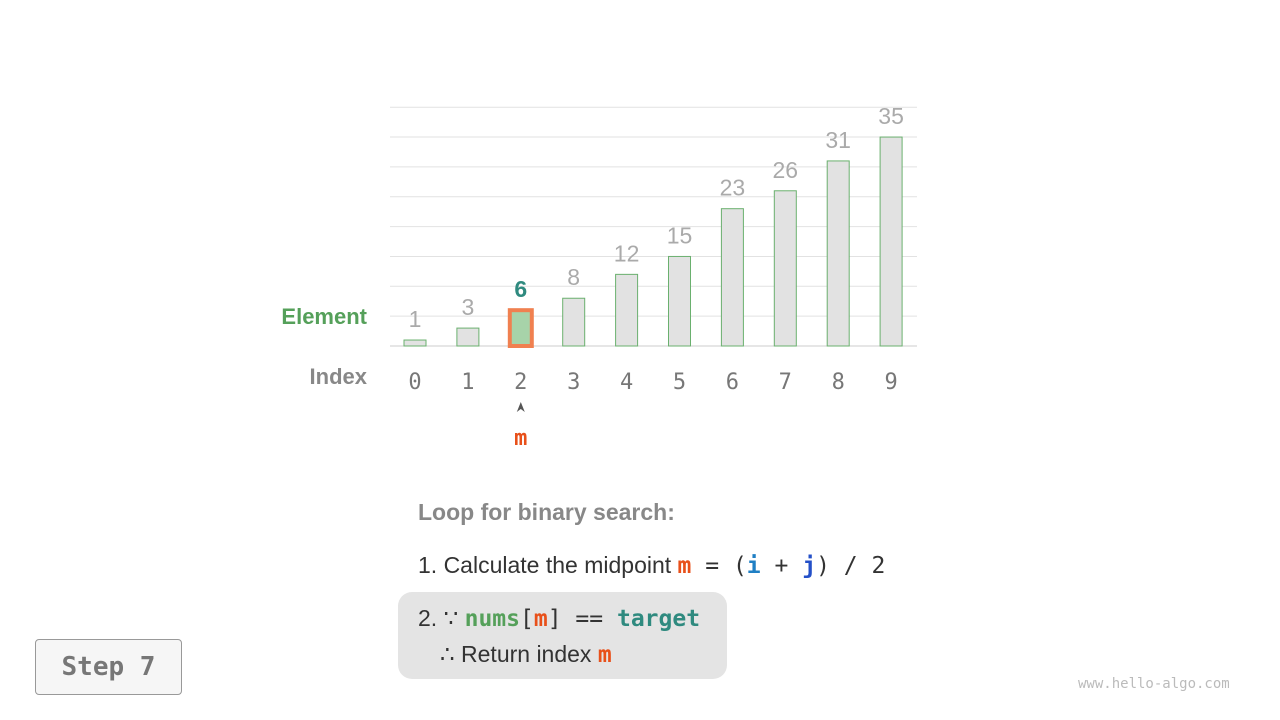  Describe the element at coordinates (589, 619) in the screenshot. I see `step2-eq: ==` at that location.